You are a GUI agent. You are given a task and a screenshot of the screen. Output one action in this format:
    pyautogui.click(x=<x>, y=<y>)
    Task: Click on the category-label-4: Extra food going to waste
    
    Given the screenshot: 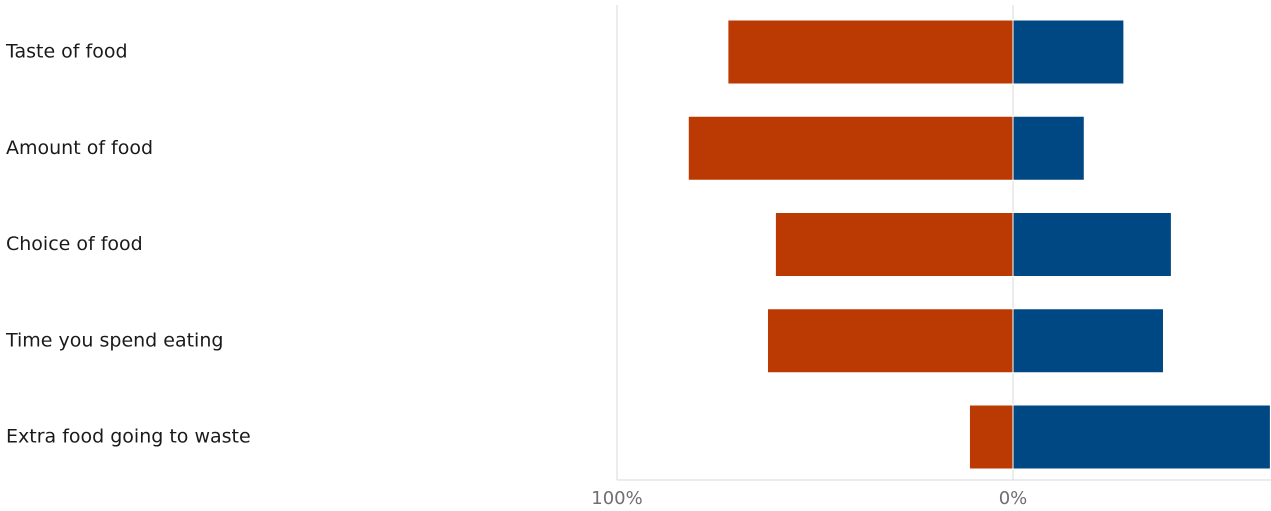 What is the action you would take?
    pyautogui.click(x=128, y=437)
    